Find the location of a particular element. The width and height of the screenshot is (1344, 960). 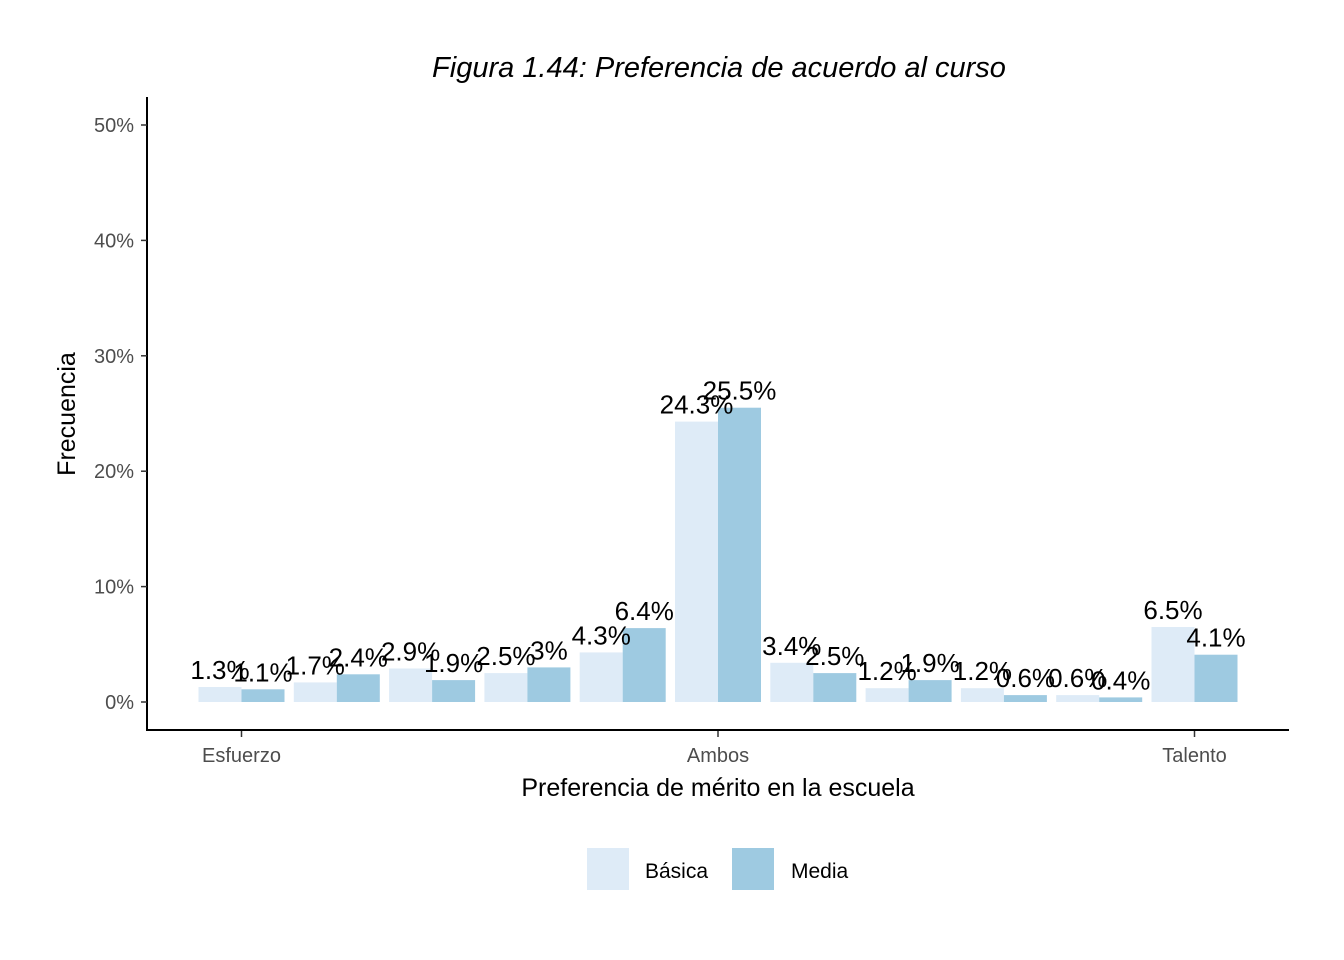

legend: Básica Media is located at coordinates (718, 869).